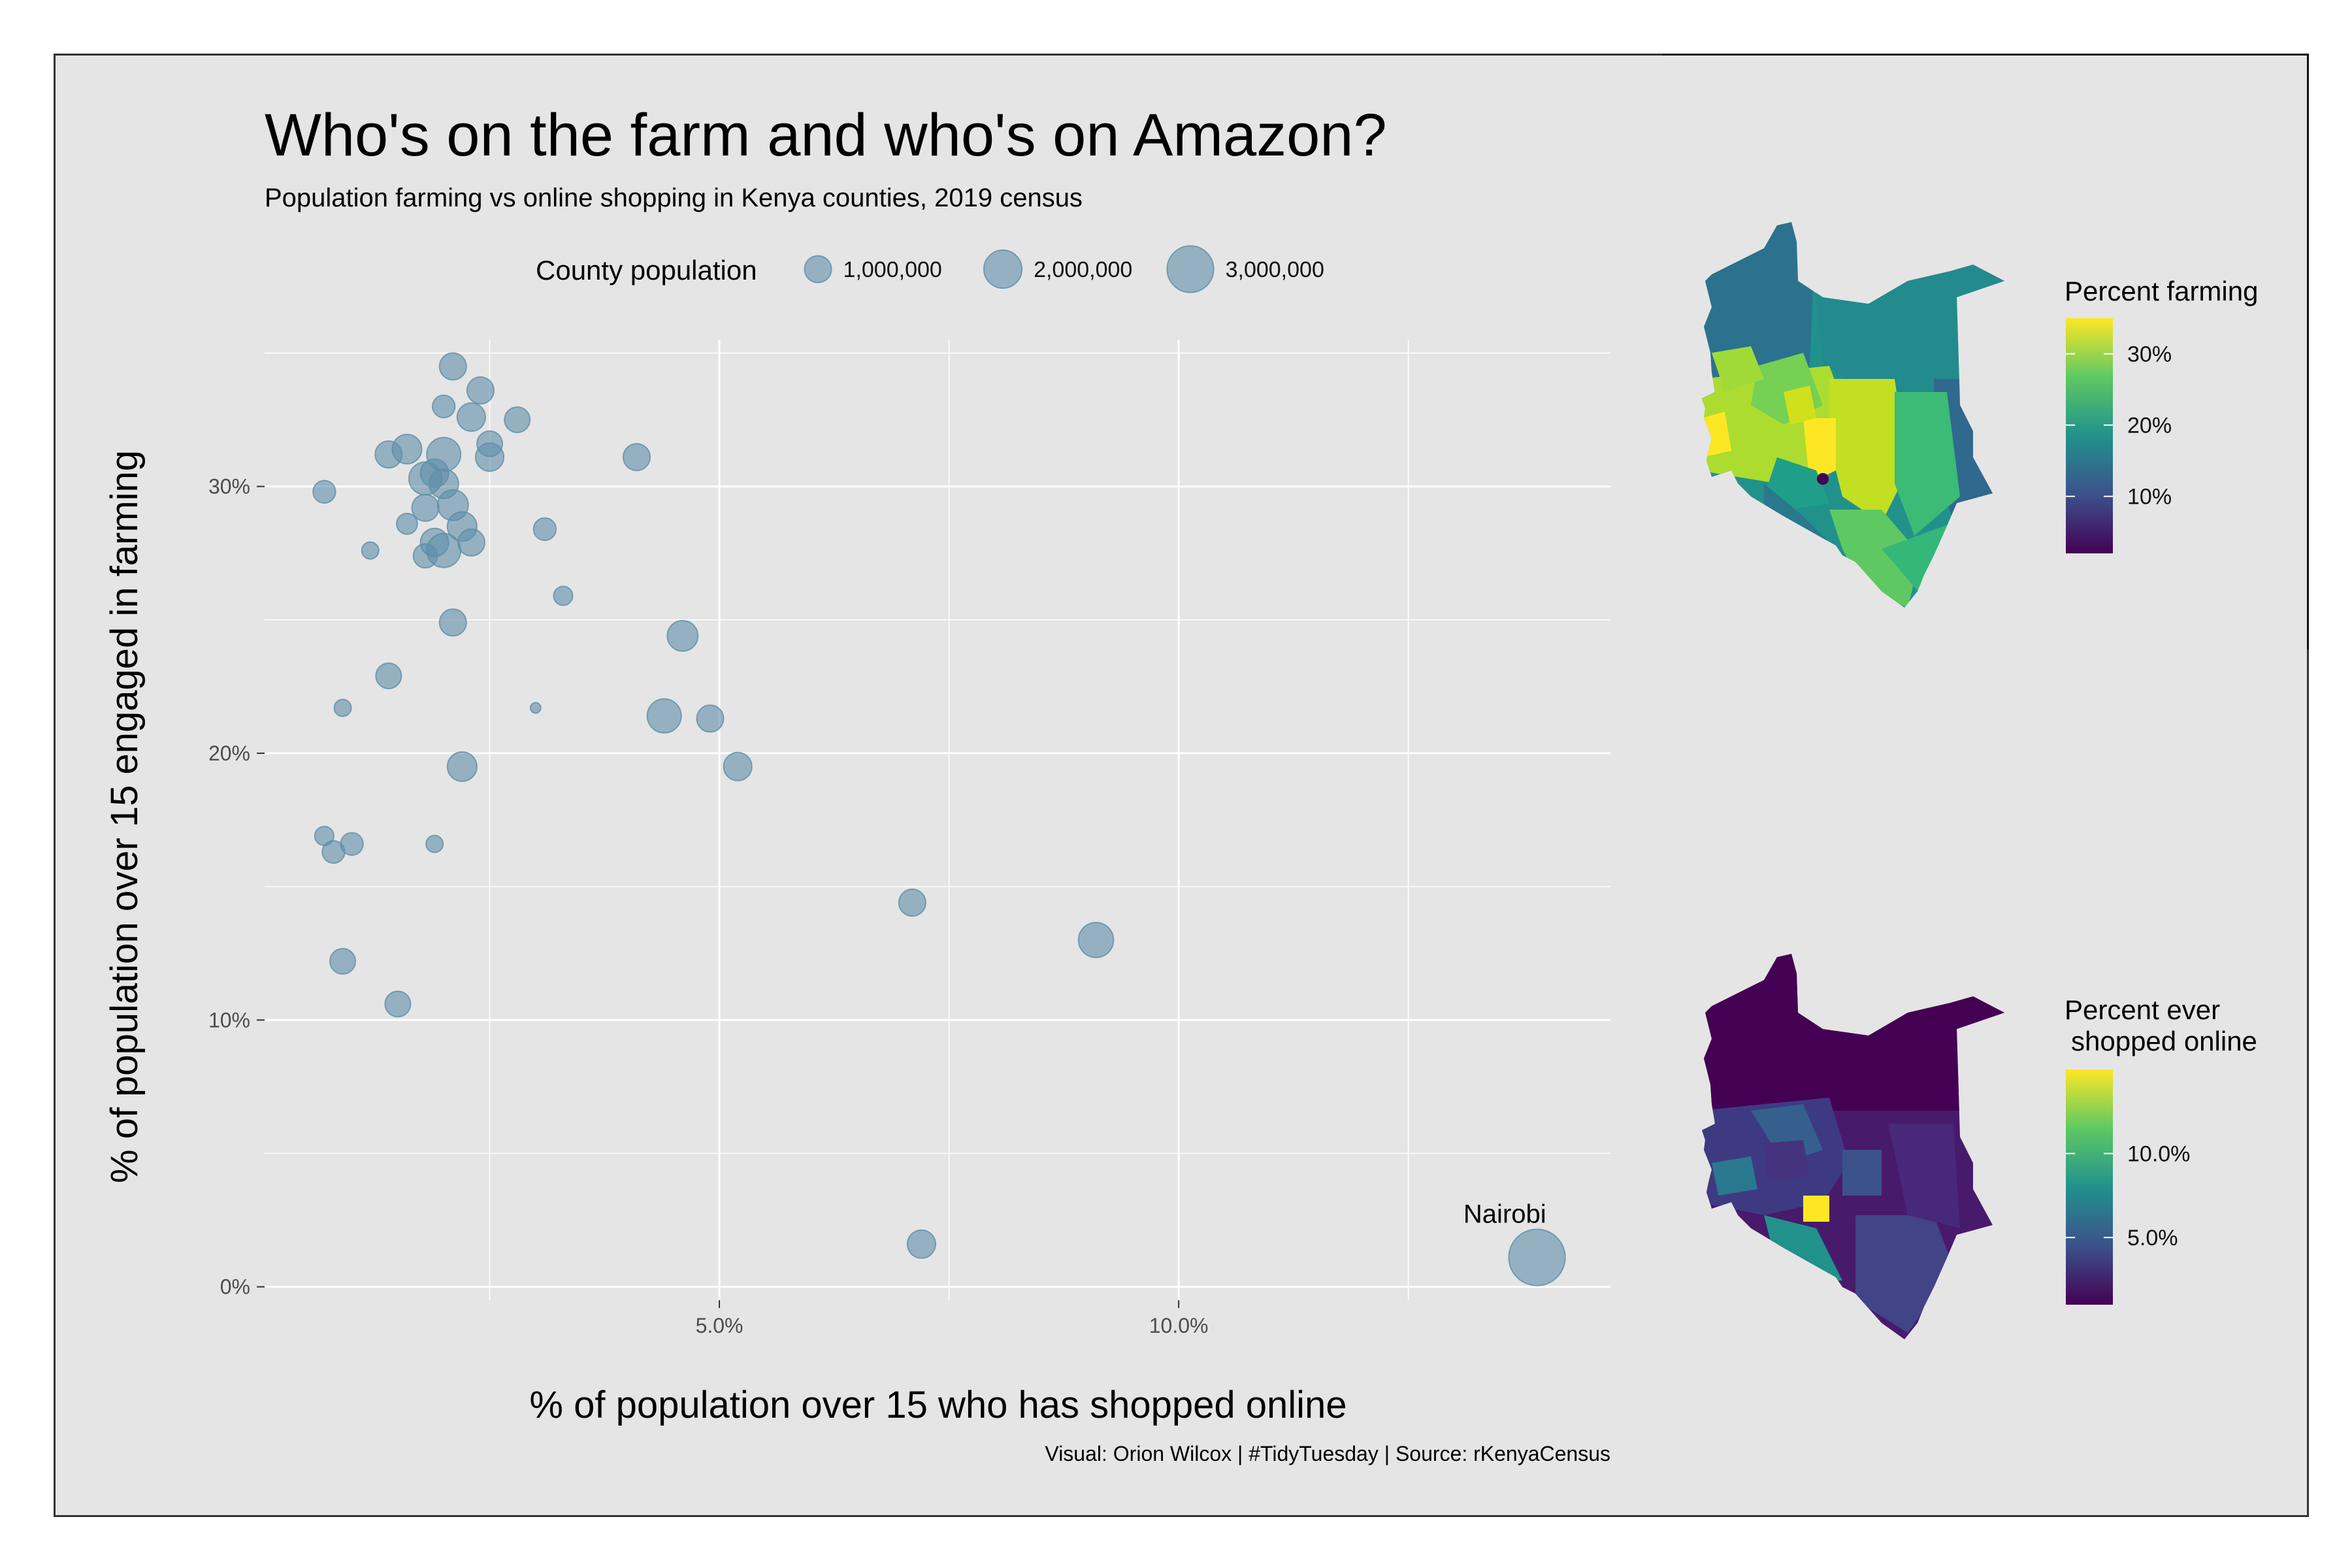  I want to click on size-legend-title: County population, so click(646, 270).